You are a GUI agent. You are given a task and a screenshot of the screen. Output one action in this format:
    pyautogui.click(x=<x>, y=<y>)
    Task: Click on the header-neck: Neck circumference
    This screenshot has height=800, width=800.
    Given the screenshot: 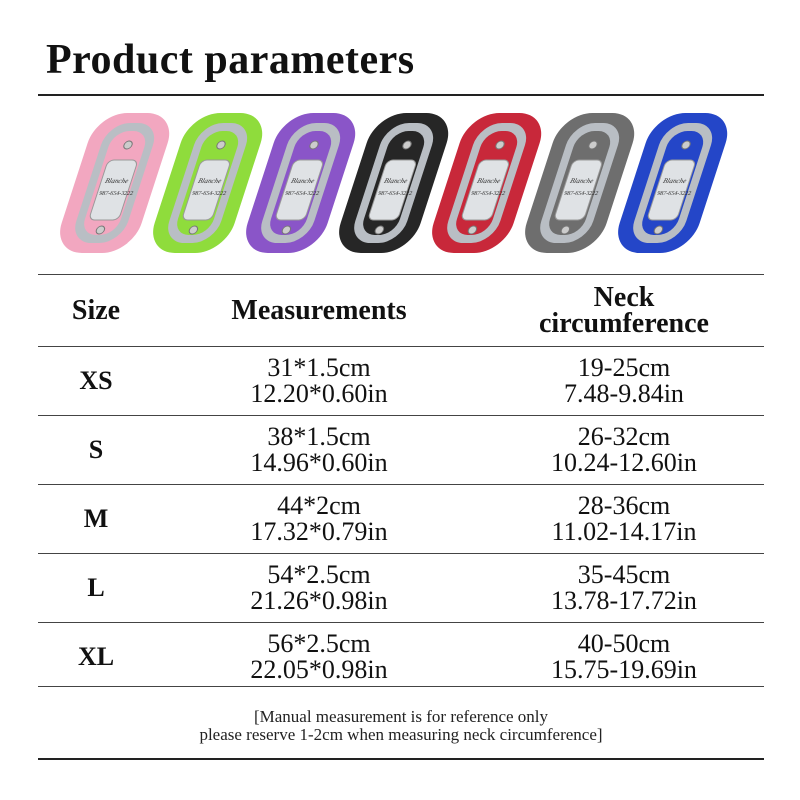 What is the action you would take?
    pyautogui.click(x=624, y=310)
    